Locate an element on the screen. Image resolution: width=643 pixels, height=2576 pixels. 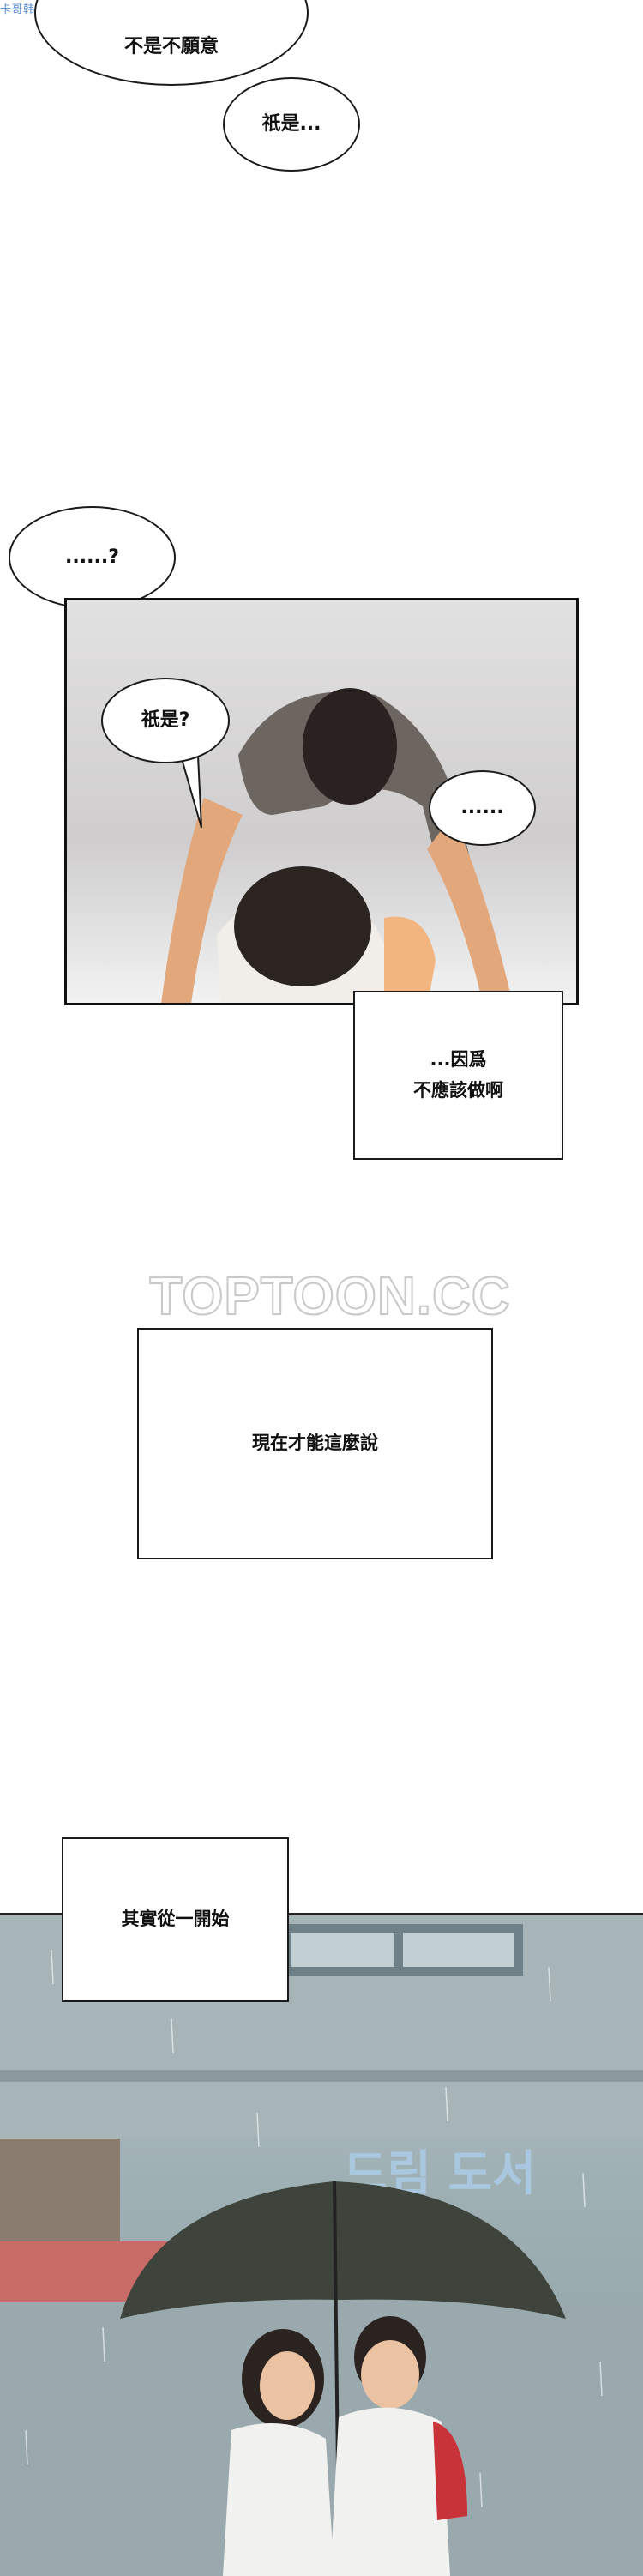
speech-bubble-3: ......? is located at coordinates (92, 557).